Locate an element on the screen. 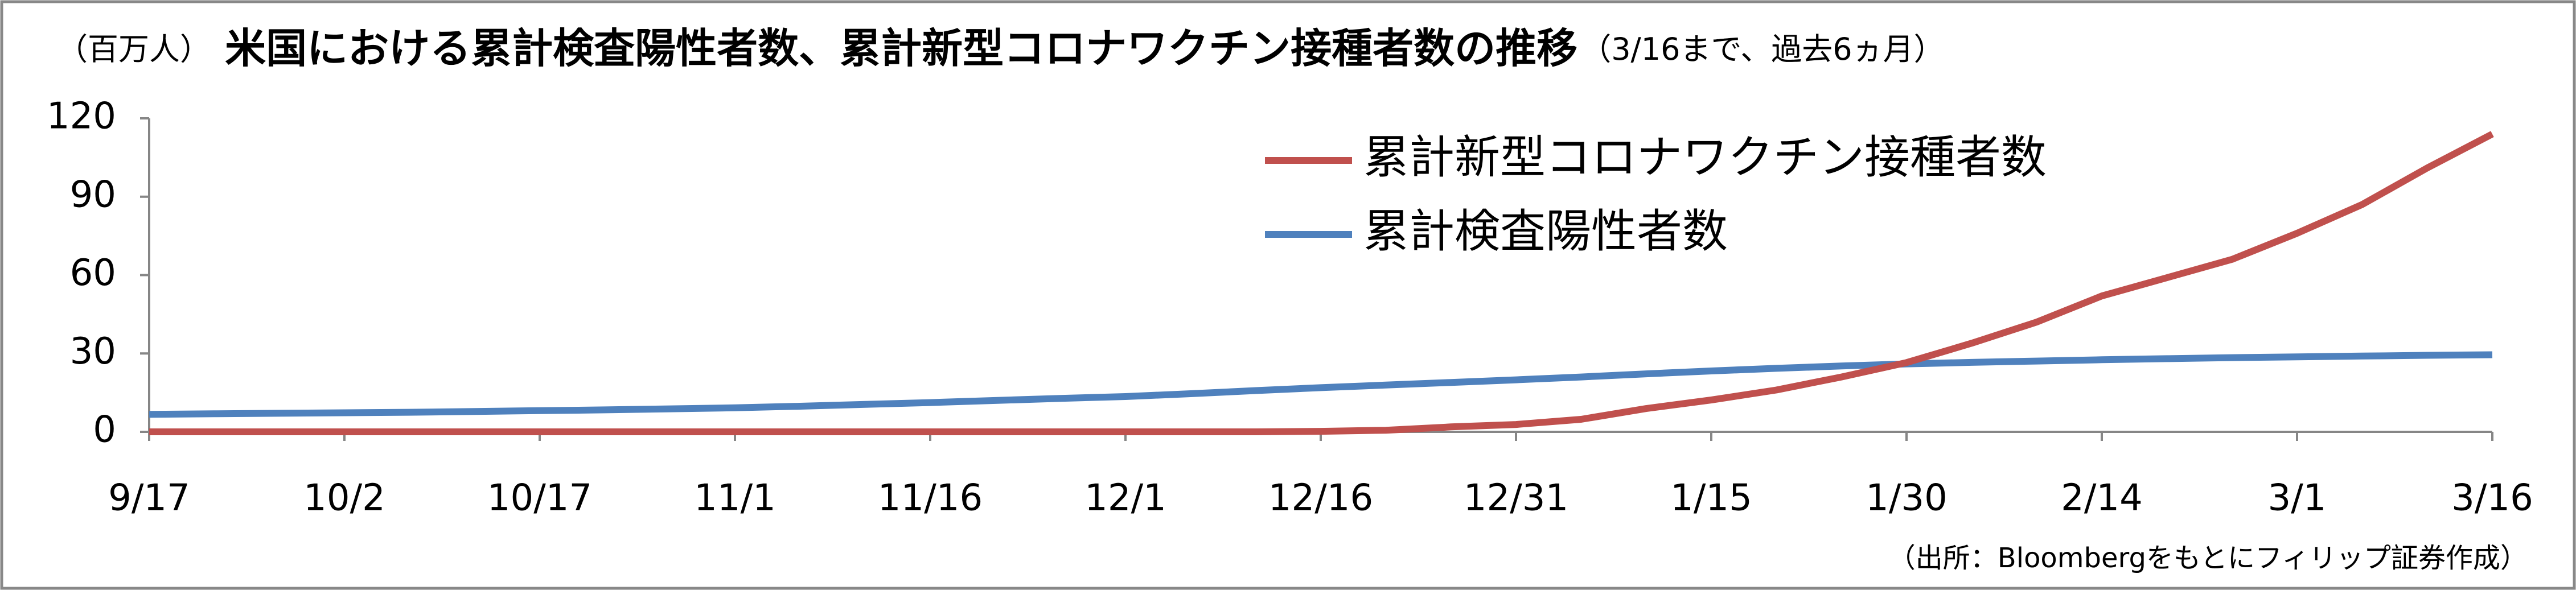 This screenshot has width=2576, height=590. x-tick-label: 11/1 is located at coordinates (735, 498).